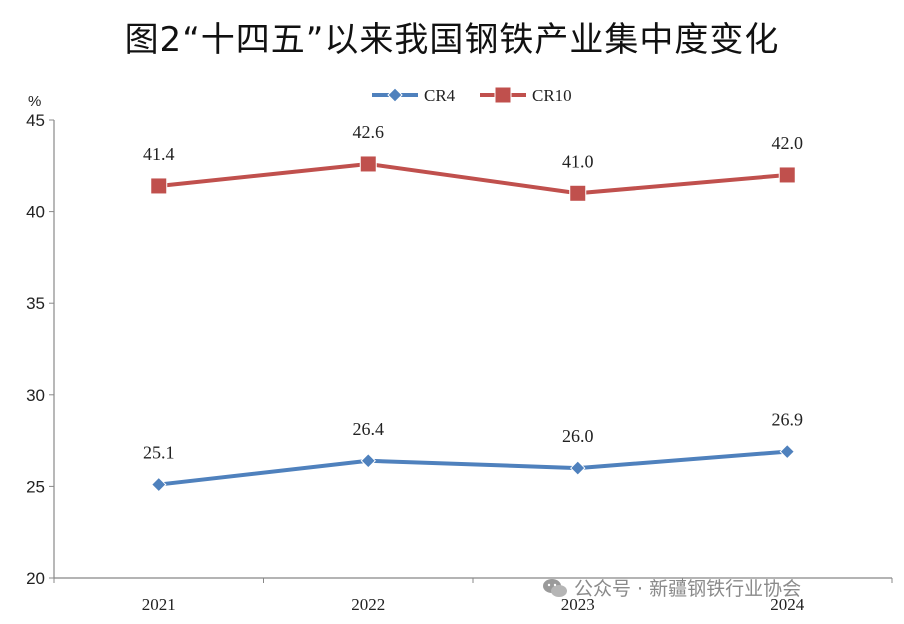 Image resolution: width=904 pixels, height=624 pixels. What do you see at coordinates (35, 578) in the screenshot?
I see `y-tick-label: 20` at bounding box center [35, 578].